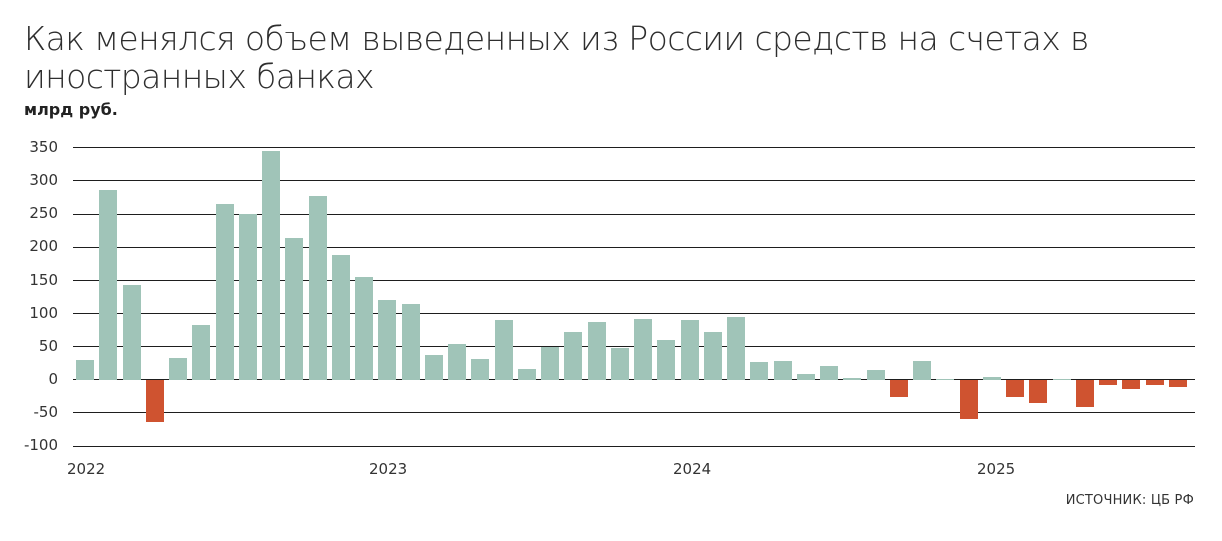 The width and height of the screenshot is (1222, 541). Describe the element at coordinates (53, 379) in the screenshot. I see `y-axis-tick-label: 0` at that location.